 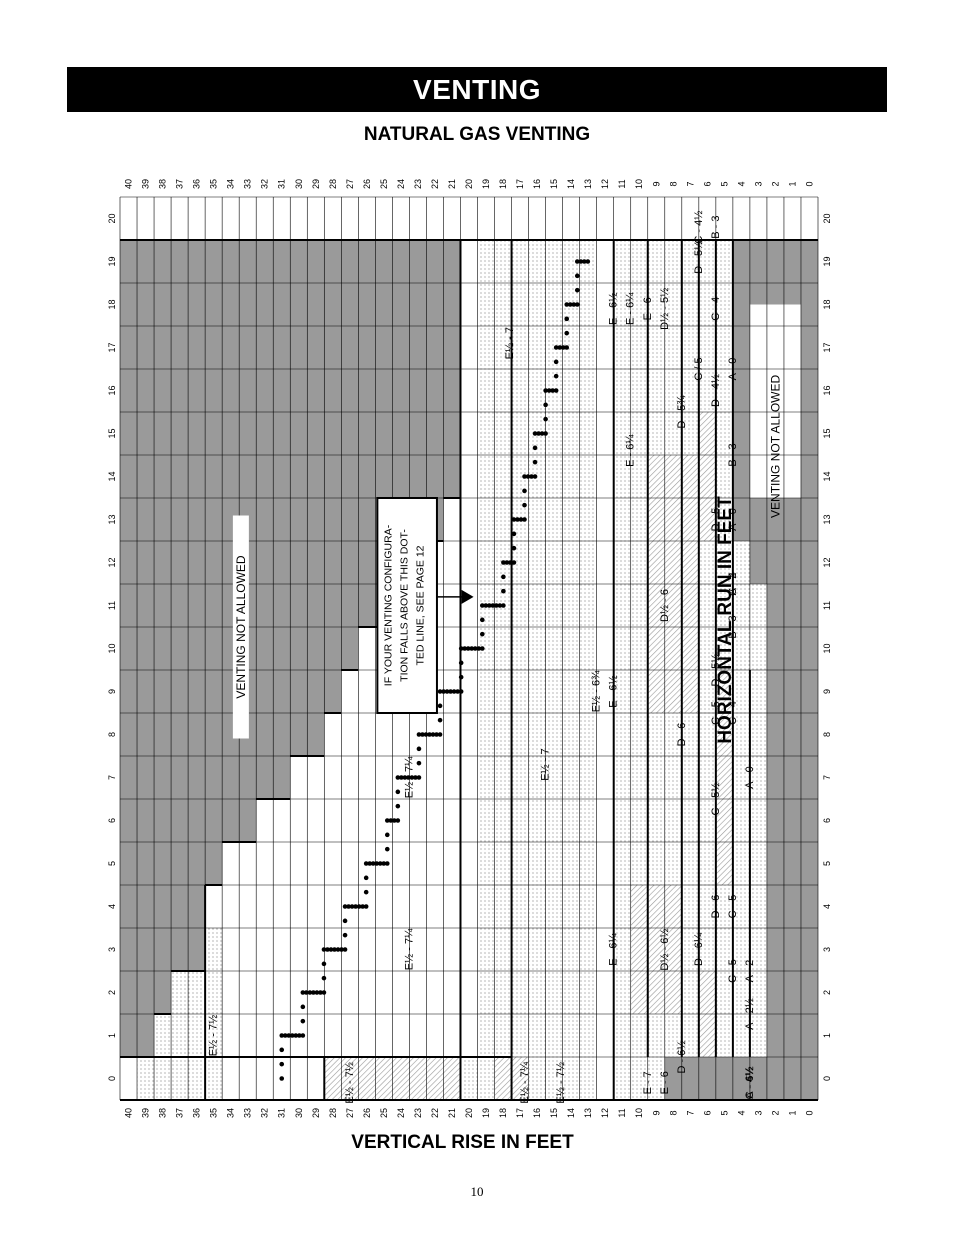 I want to click on y-tick-label-right: 0, so click(x=827, y=1078).